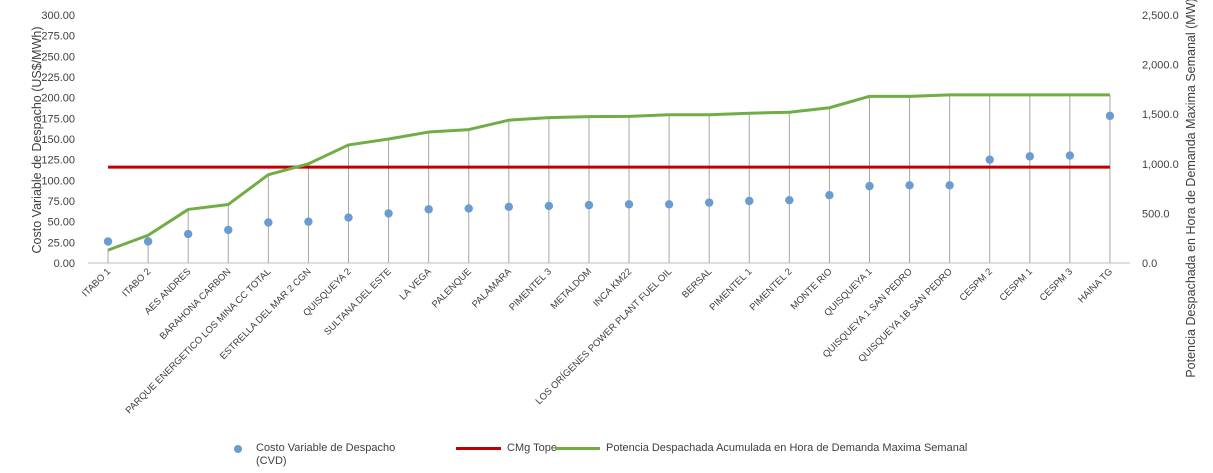 The width and height of the screenshot is (1213, 473). I want to click on y-tick-label: 175.00, so click(58, 119).